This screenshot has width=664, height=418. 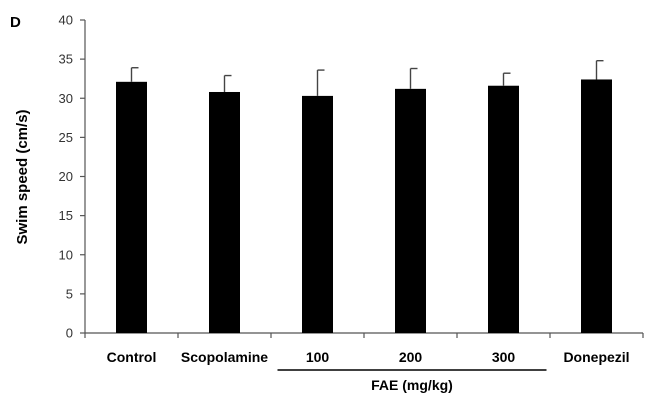 What do you see at coordinates (367, 77) in the screenshot?
I see `error-bars` at bounding box center [367, 77].